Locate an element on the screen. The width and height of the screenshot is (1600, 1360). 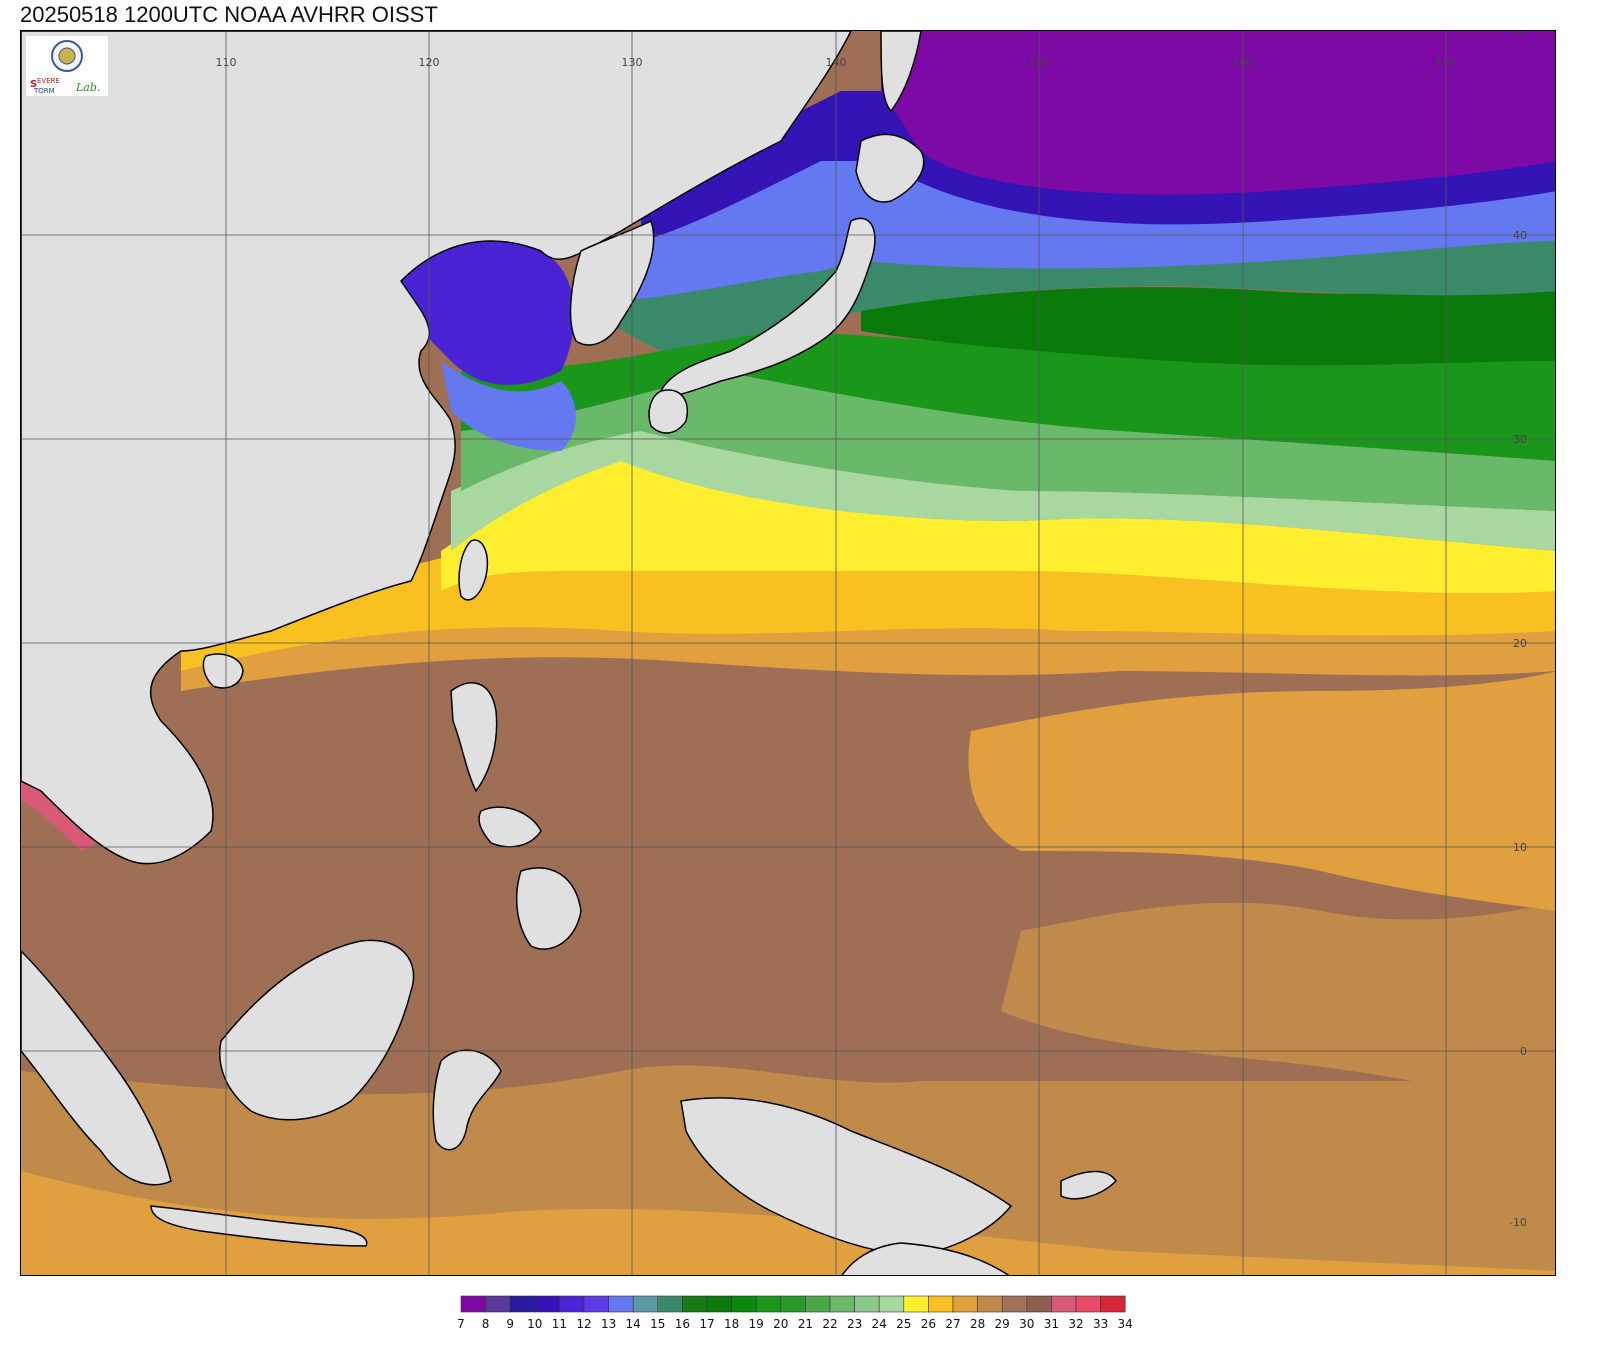
sst-band-yellow-sea is located at coordinates (488, 313).